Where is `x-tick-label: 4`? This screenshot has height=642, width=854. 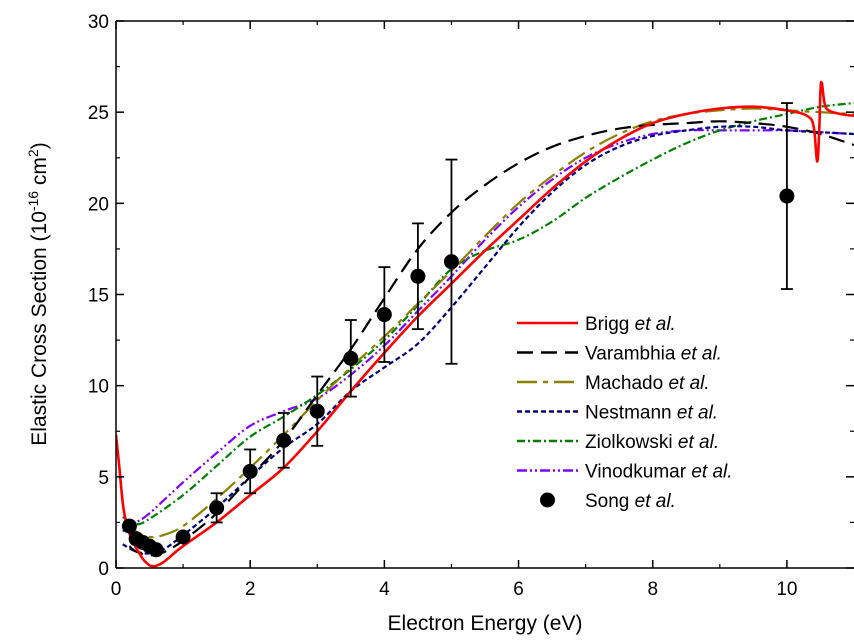
x-tick-label: 4 is located at coordinates (384, 589).